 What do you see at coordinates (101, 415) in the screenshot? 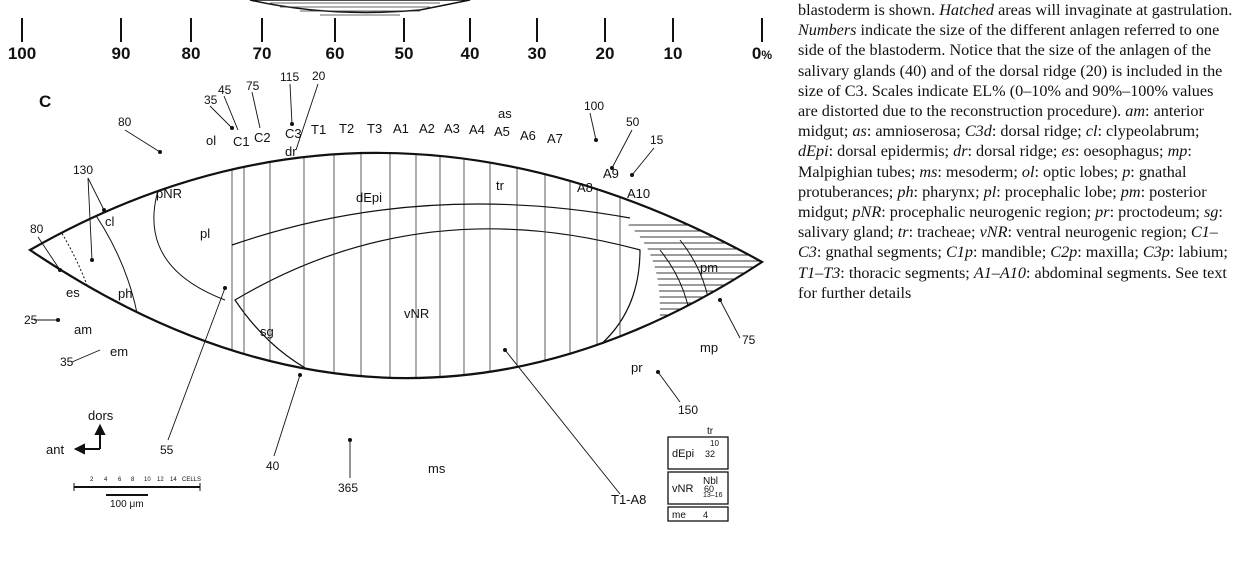
I see `label-dors: dors` at bounding box center [101, 415].